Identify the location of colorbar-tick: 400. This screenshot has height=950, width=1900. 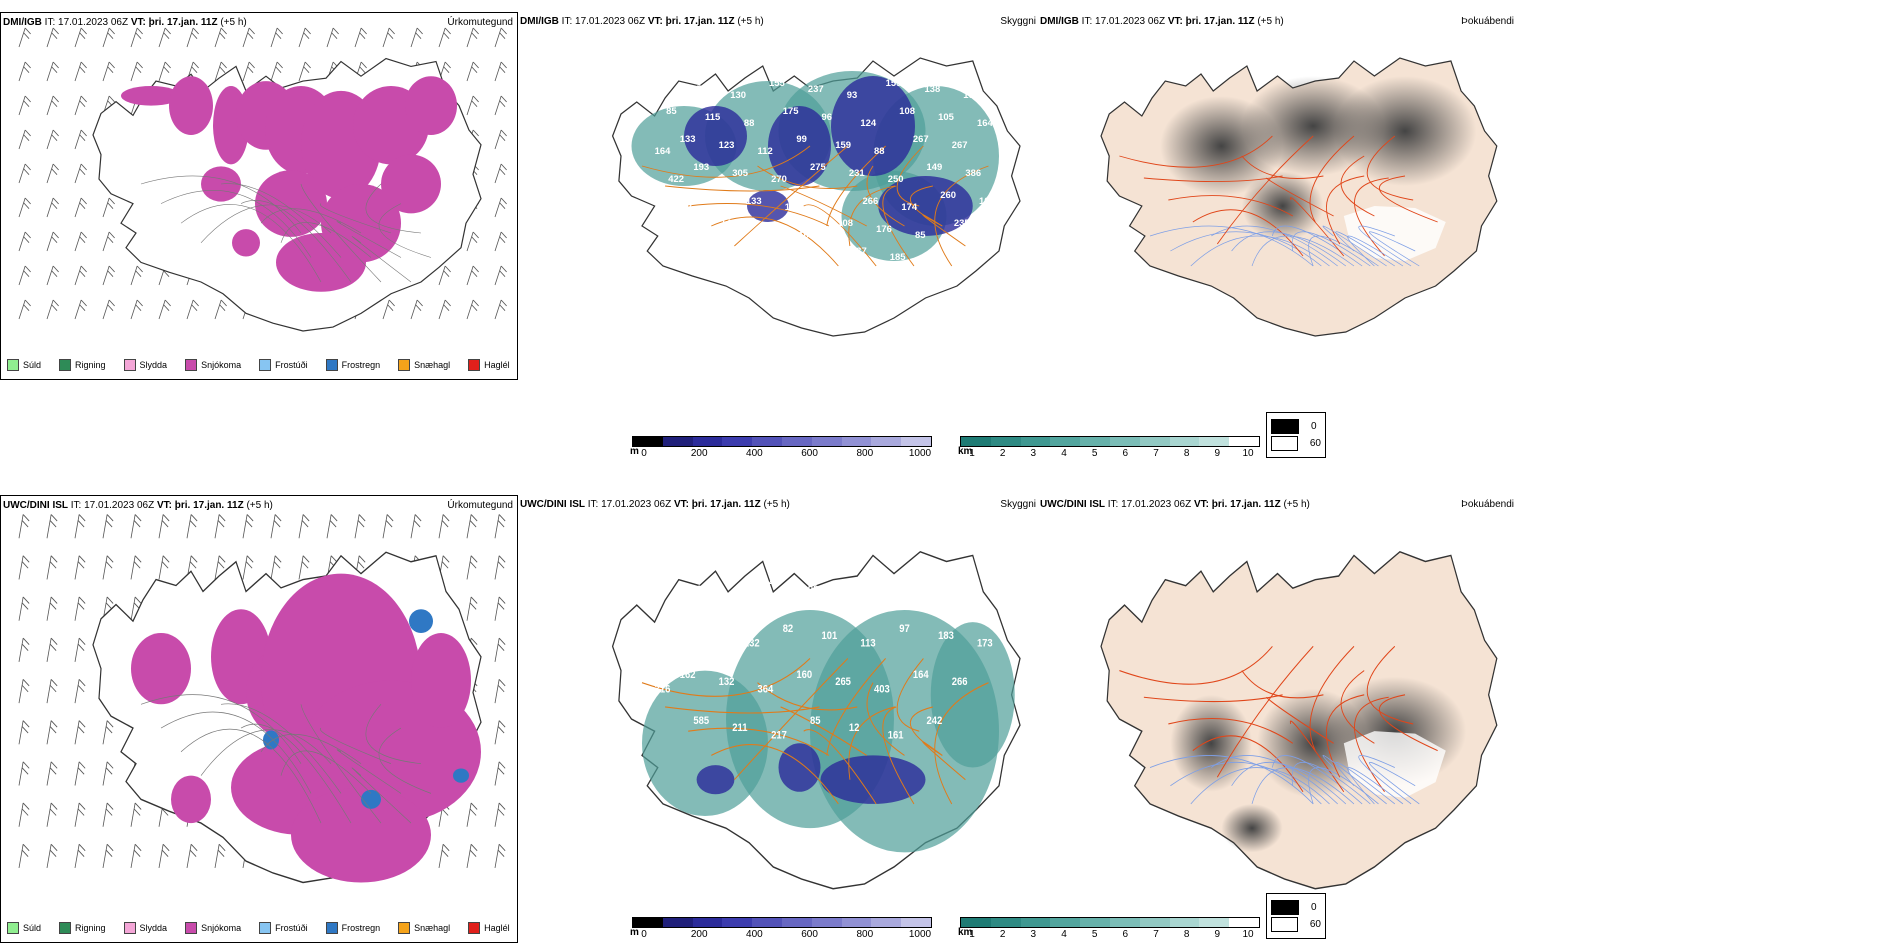
(754, 934).